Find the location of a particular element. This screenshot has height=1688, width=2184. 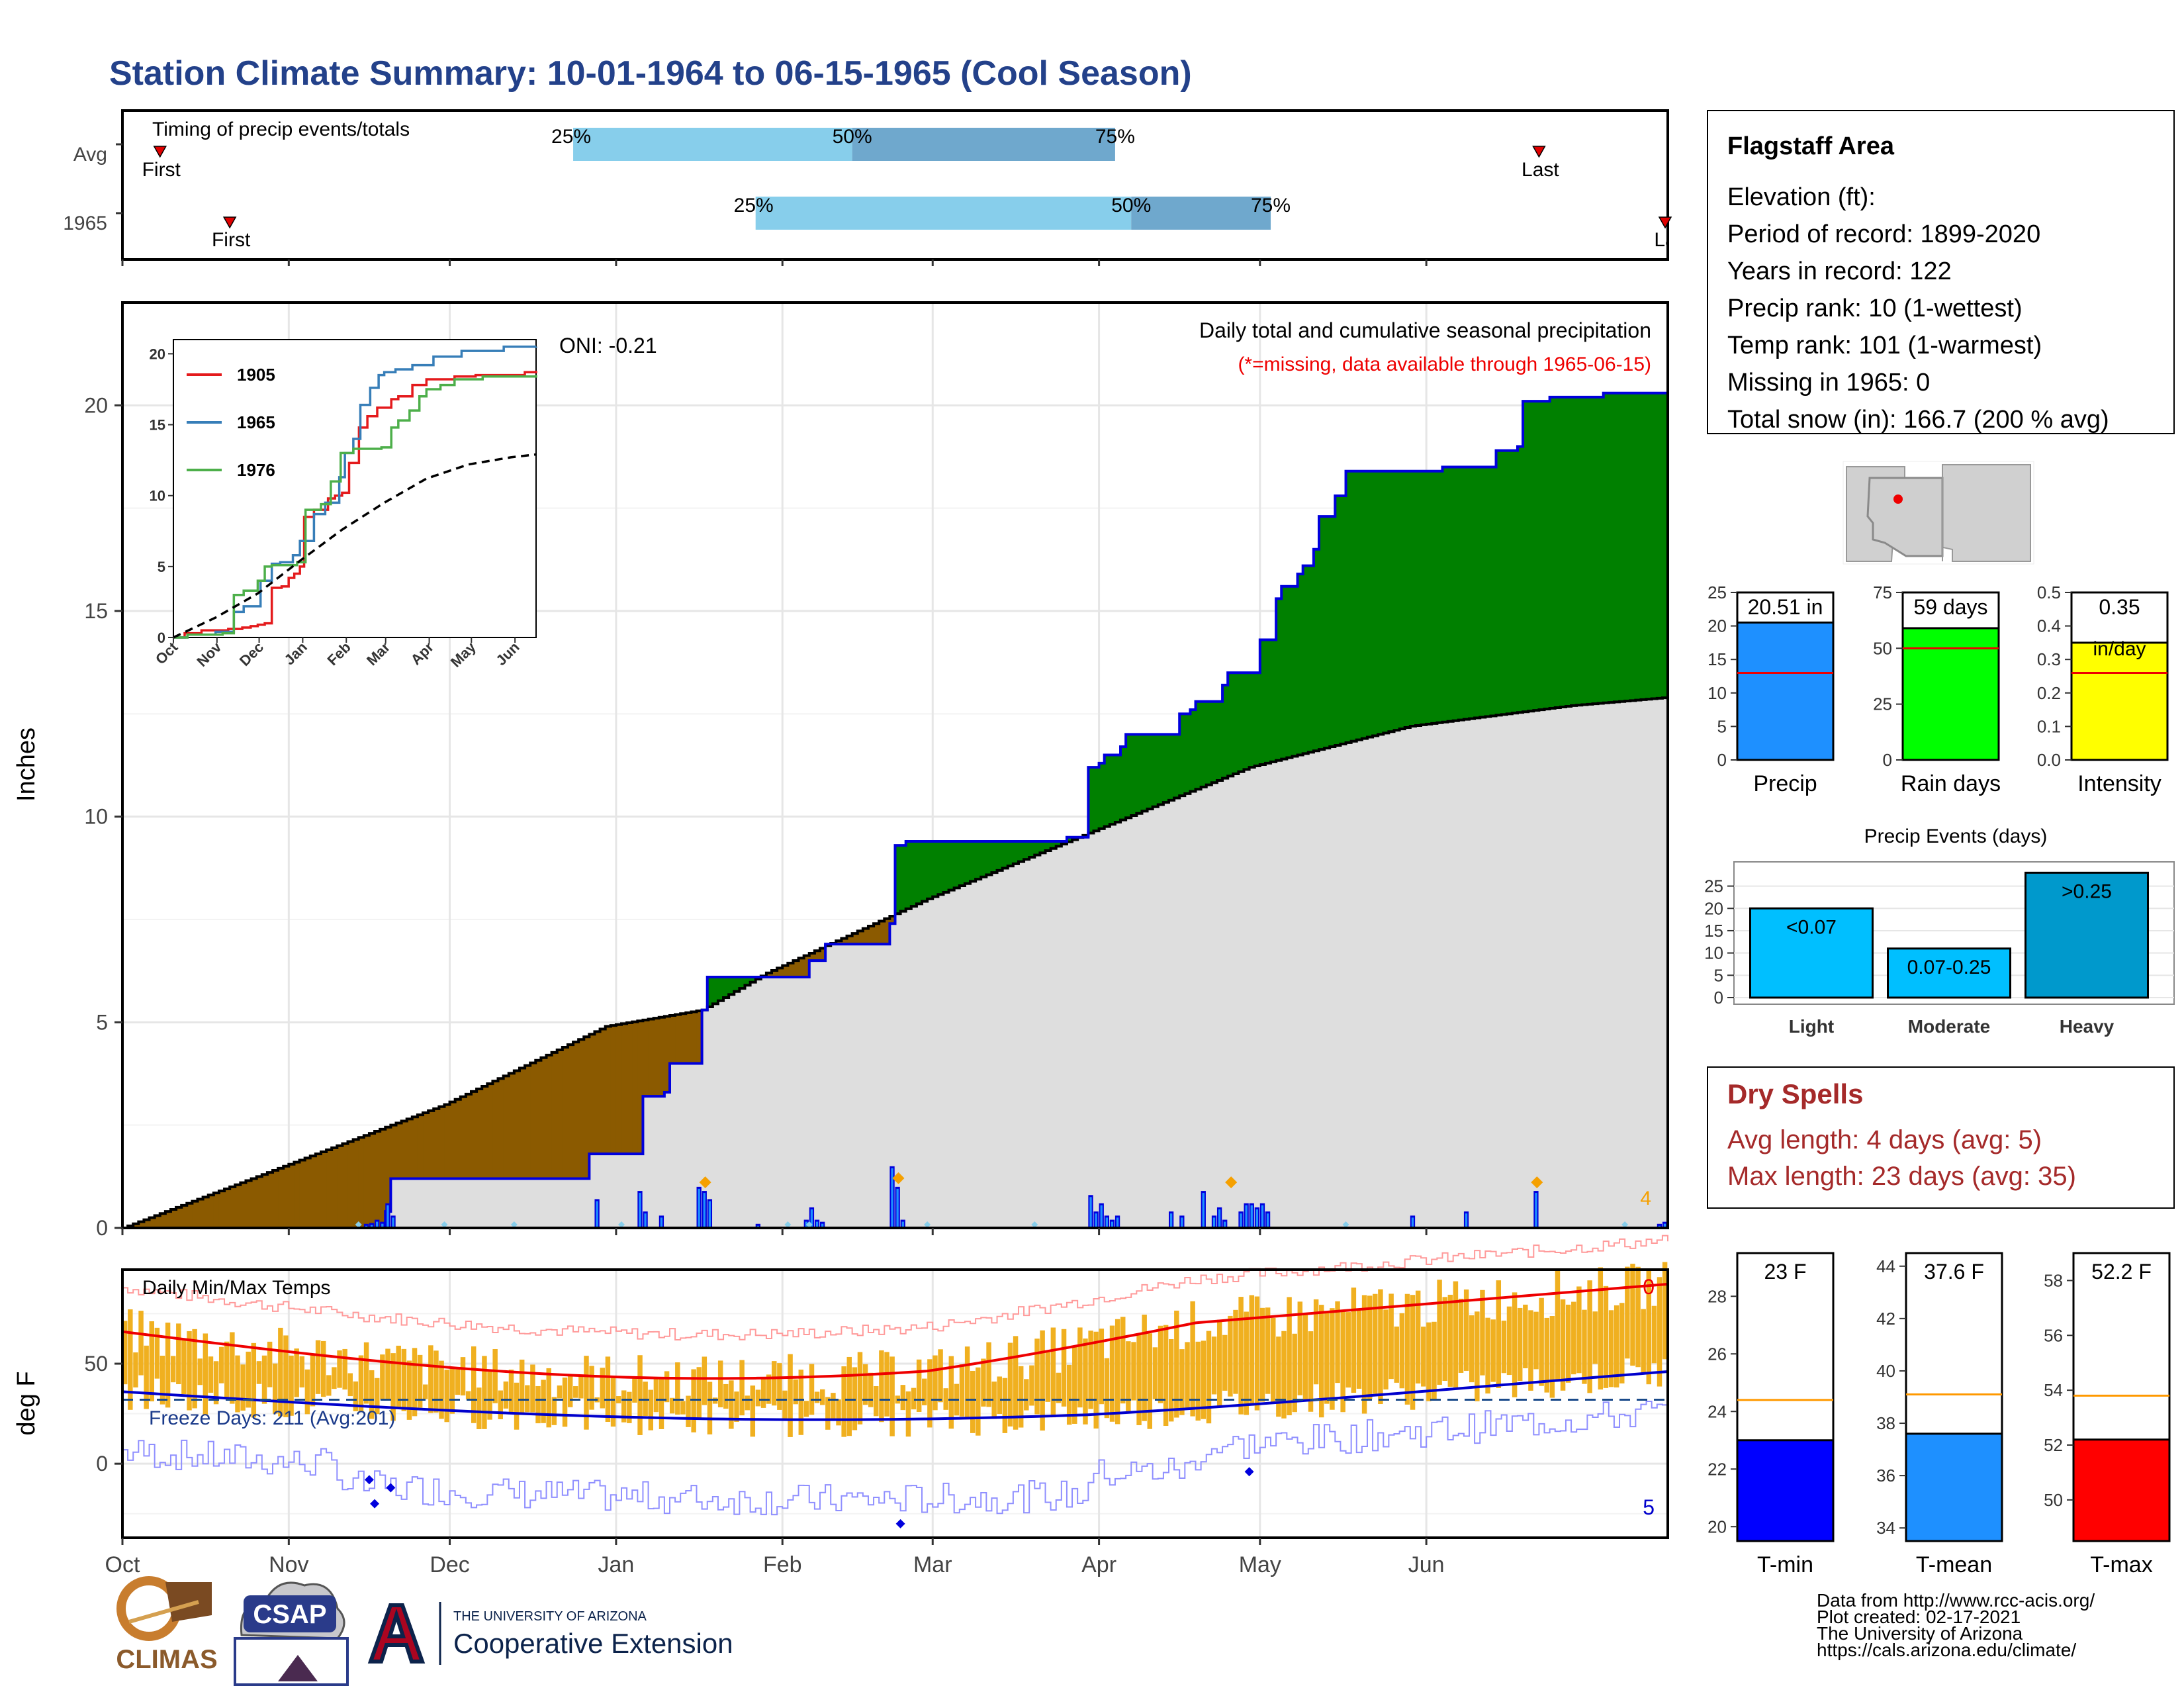

temps-count-bottom: 5 is located at coordinates (1649, 1507).